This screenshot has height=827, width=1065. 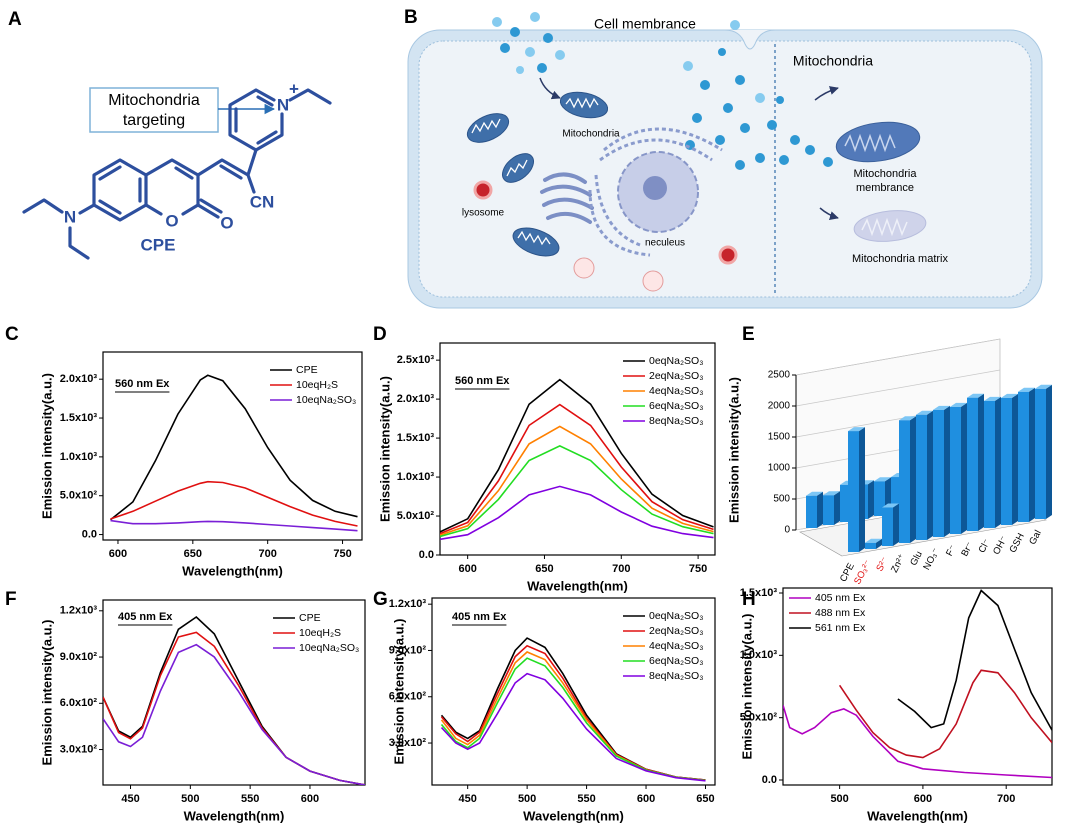 I want to click on region-label: Mitochondria, so click(x=833, y=61).